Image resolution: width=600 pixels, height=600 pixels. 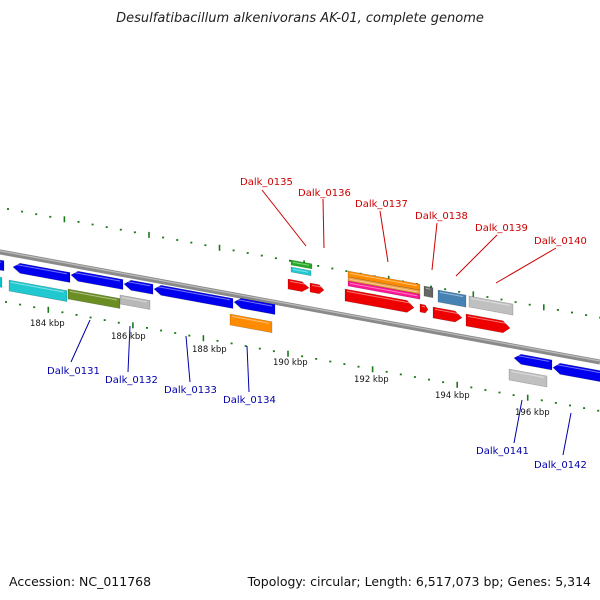 What do you see at coordinates (131, 380) in the screenshot?
I see `gene-label-dalk-0132: Dalk_0132` at bounding box center [131, 380].